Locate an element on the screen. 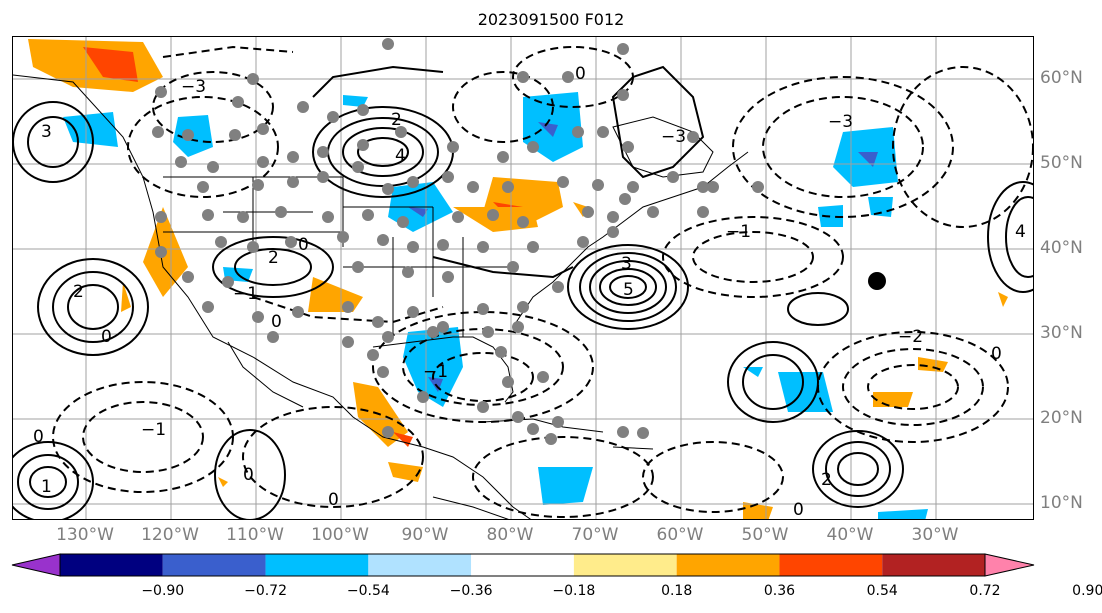 The width and height of the screenshot is (1102, 613). lon-label: 40°W is located at coordinates (850, 535).